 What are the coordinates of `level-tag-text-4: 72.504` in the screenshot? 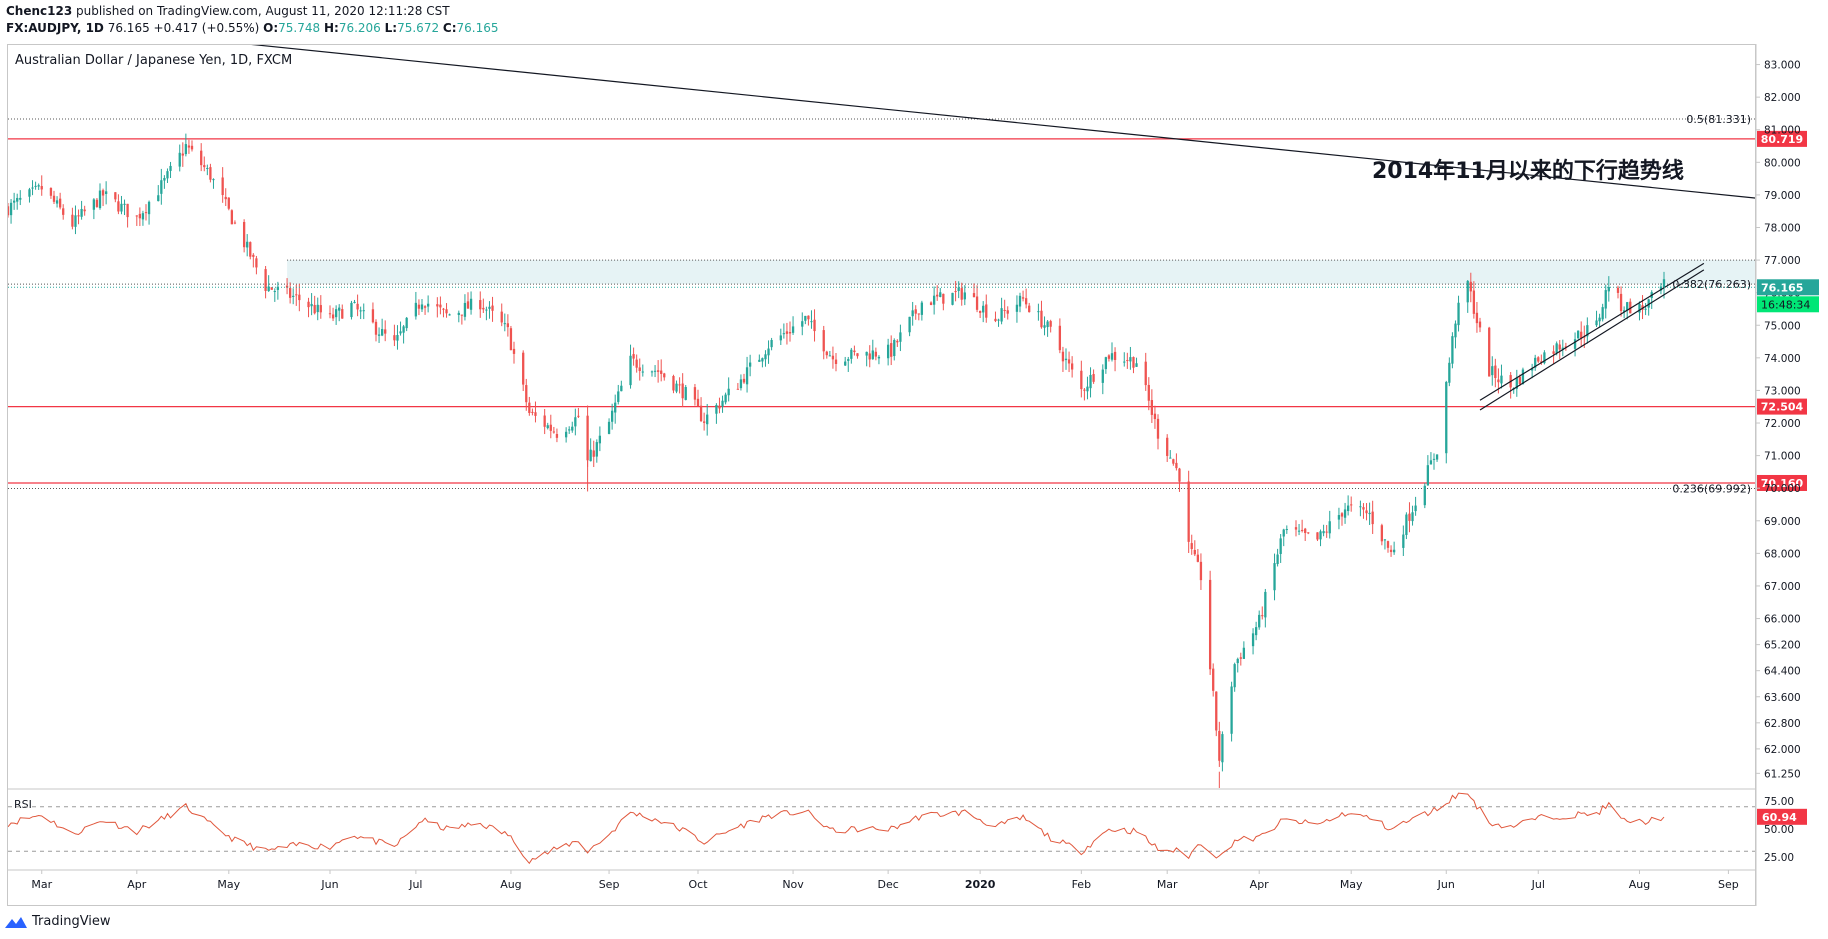 It's located at (1782, 407).